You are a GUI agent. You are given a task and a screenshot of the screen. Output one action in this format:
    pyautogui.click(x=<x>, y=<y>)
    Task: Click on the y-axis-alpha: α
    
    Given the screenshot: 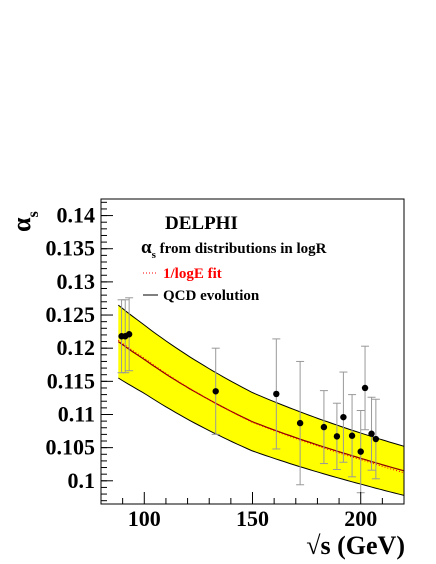 What is the action you would take?
    pyautogui.click(x=21, y=224)
    